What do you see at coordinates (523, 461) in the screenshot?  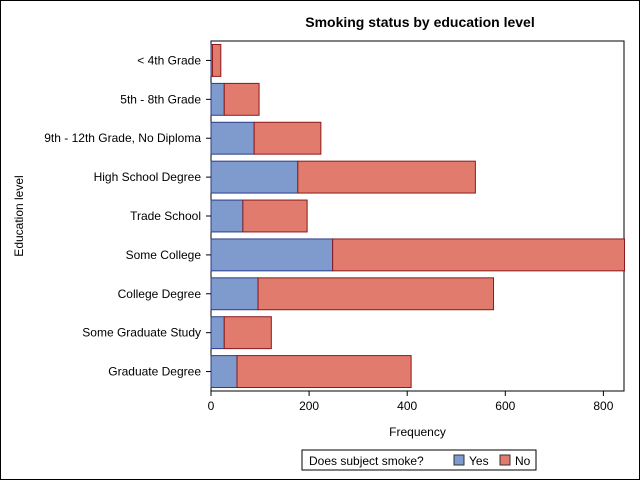 I see `legend-label-no: No` at bounding box center [523, 461].